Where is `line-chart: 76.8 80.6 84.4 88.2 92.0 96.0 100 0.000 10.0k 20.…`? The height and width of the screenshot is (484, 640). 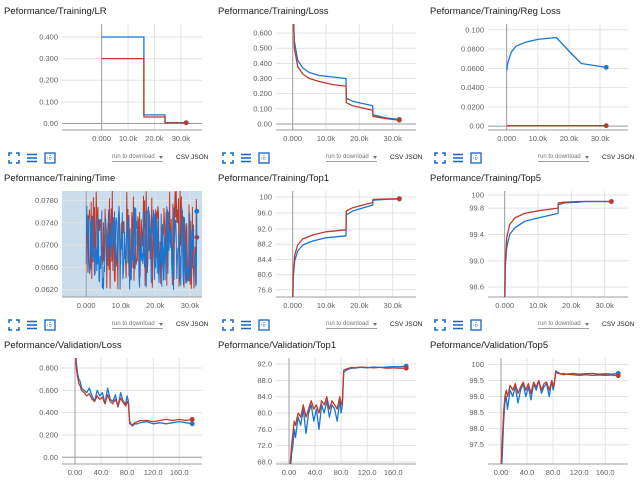
line-chart: 76.8 80.6 84.4 88.2 92.0 96.0 100 0.000 10.0k 20.… is located at coordinates (318, 252).